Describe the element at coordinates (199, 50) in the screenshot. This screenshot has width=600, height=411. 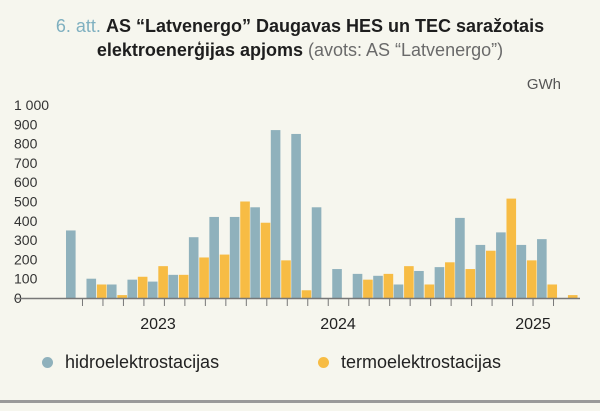
I see `title-line-2: elektroenerģijas apjoms` at that location.